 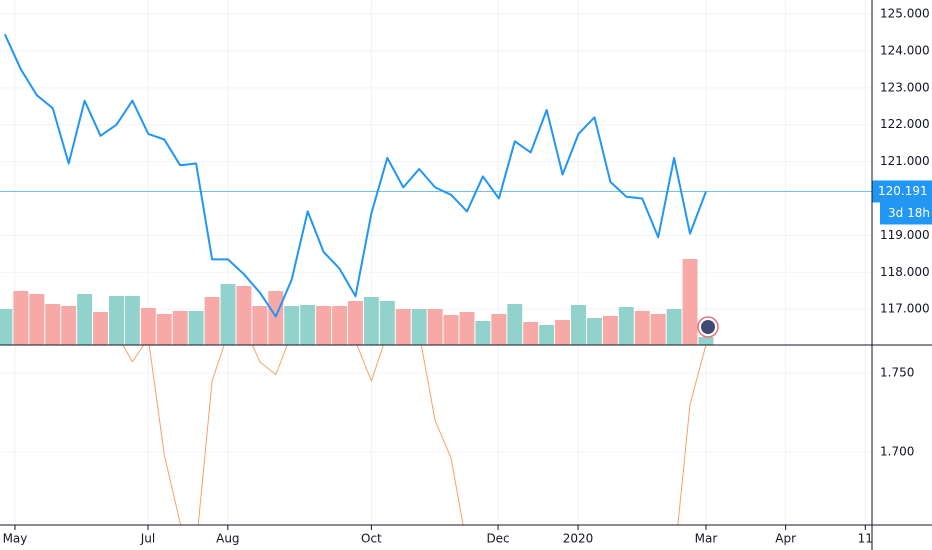 I want to click on x-tick-label: 11, so click(x=865, y=539).